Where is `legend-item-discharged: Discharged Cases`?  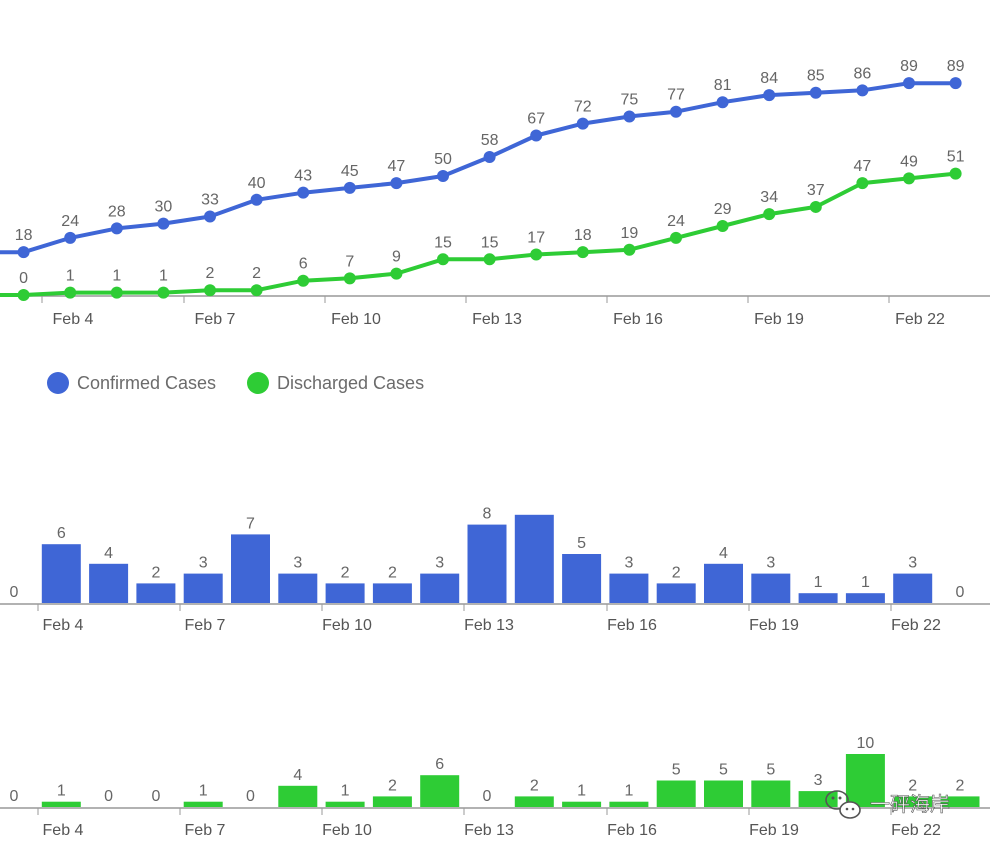
legend-item-discharged: Discharged Cases is located at coordinates (335, 383).